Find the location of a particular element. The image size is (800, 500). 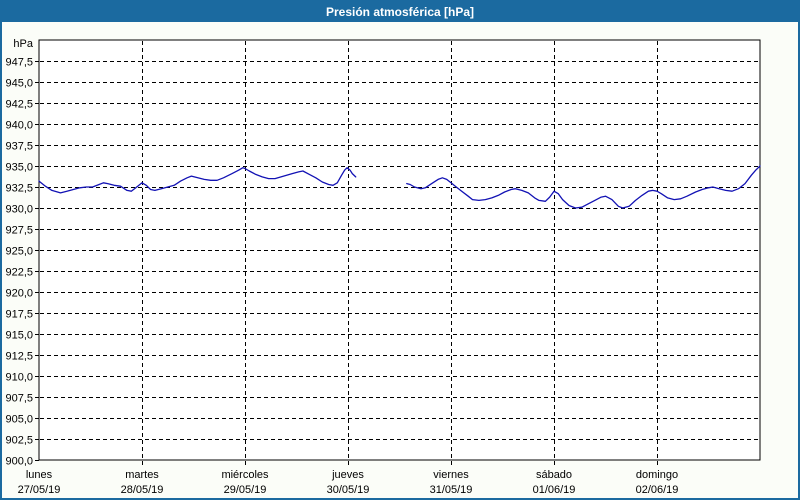

day-label: domingo is located at coordinates (657, 475).